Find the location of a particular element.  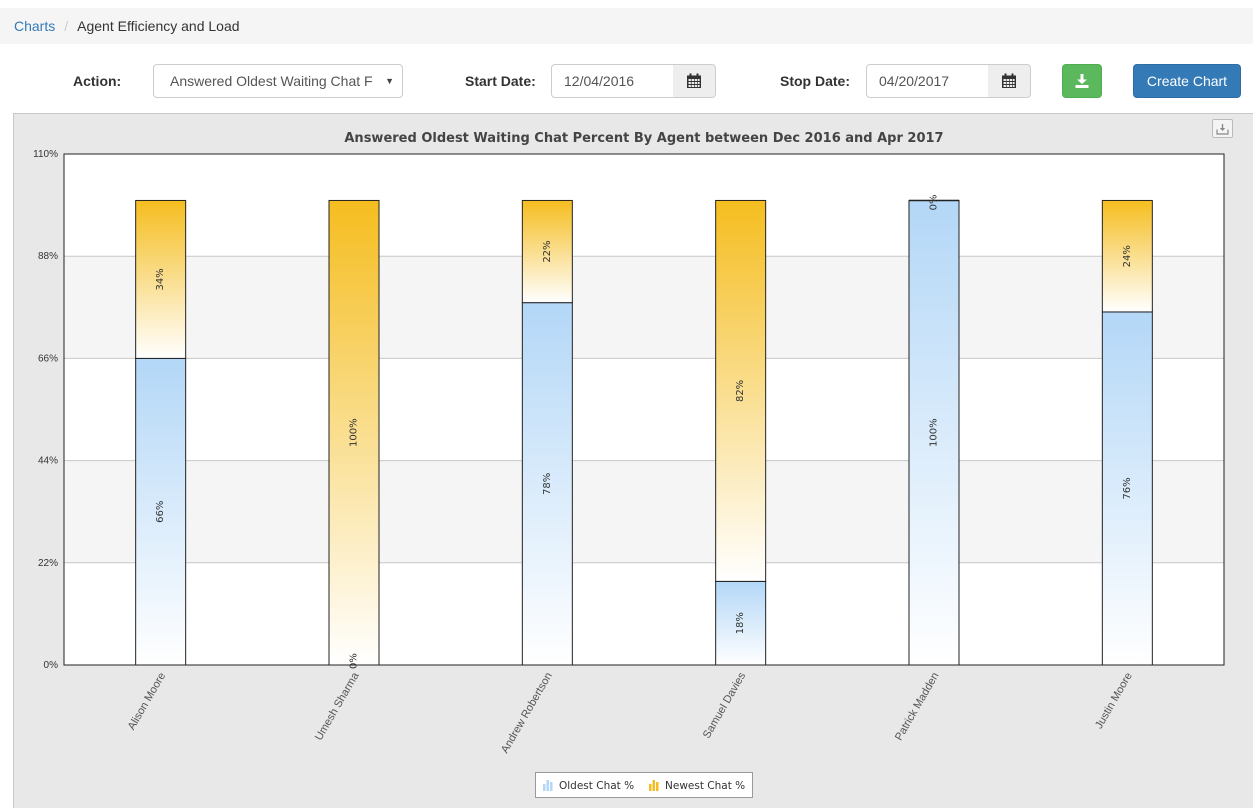

x-tick-label: Patrick Madden is located at coordinates (917, 707).